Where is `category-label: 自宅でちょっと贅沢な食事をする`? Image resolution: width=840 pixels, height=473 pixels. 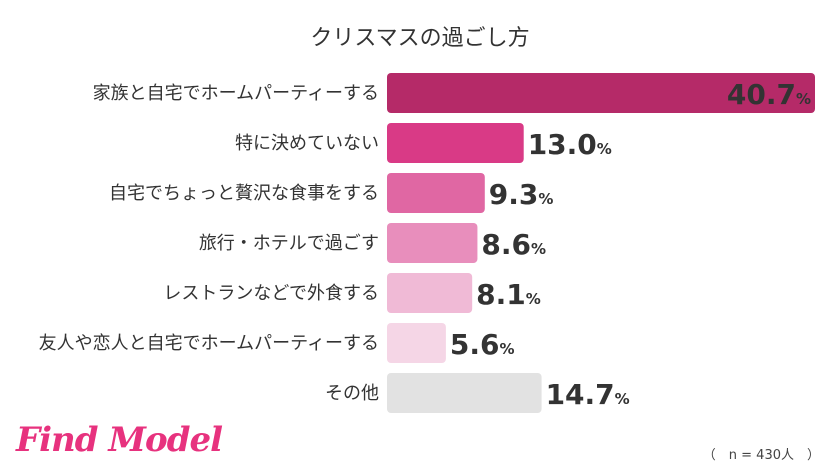
category-label: 自宅でちょっと贅沢な食事をする is located at coordinates (244, 193).